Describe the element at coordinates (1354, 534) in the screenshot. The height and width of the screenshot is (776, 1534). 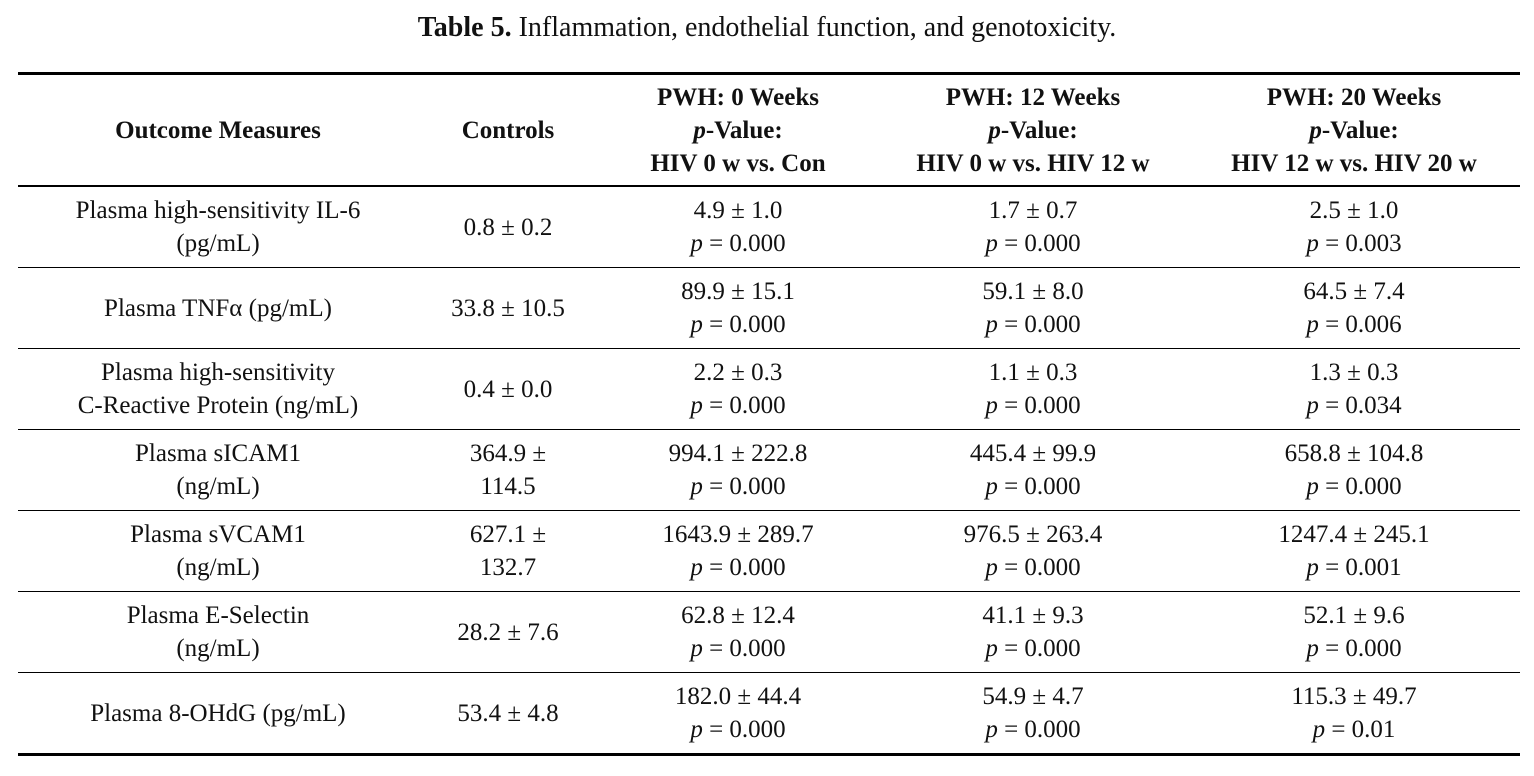
I see `mean-value: 1247.4 ± 245.1` at that location.